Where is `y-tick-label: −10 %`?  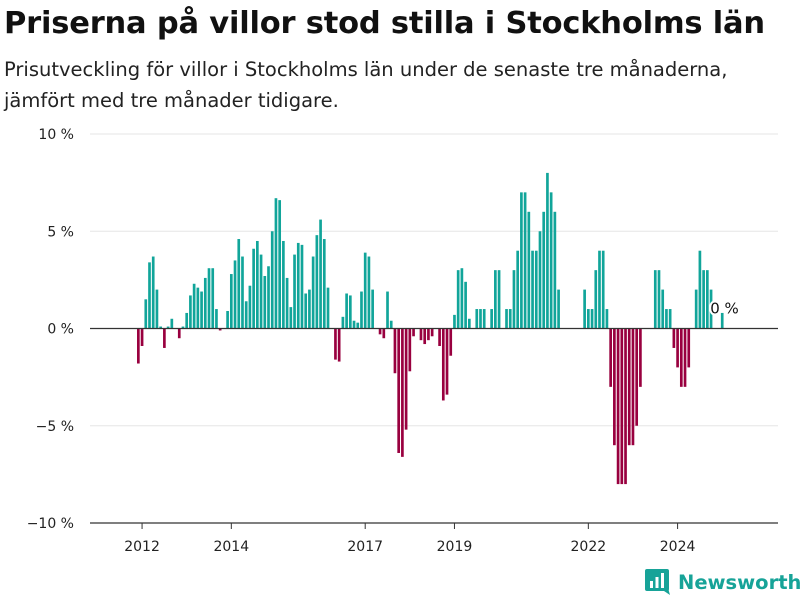 y-tick-label: −10 % is located at coordinates (50, 524).